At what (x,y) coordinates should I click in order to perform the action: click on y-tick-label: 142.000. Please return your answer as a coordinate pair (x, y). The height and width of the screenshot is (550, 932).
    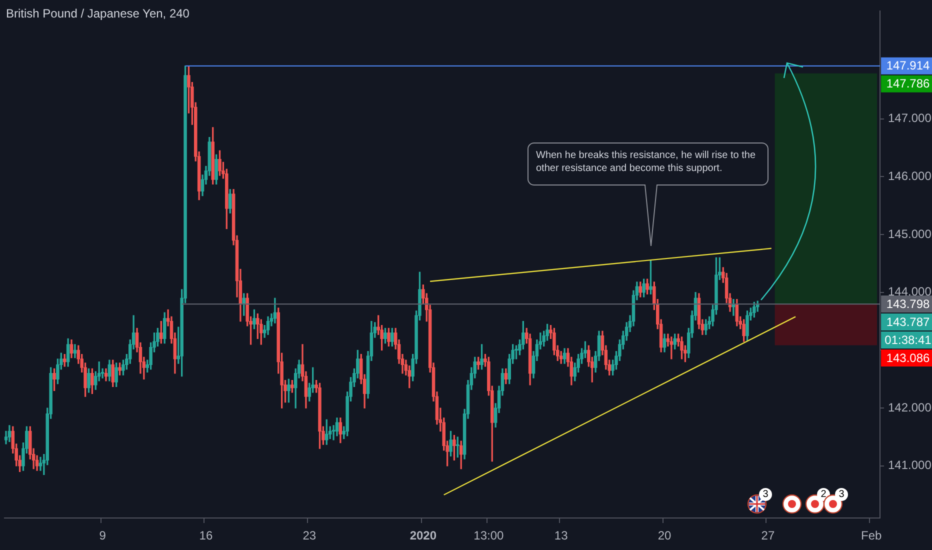
    Looking at the image, I should click on (910, 407).